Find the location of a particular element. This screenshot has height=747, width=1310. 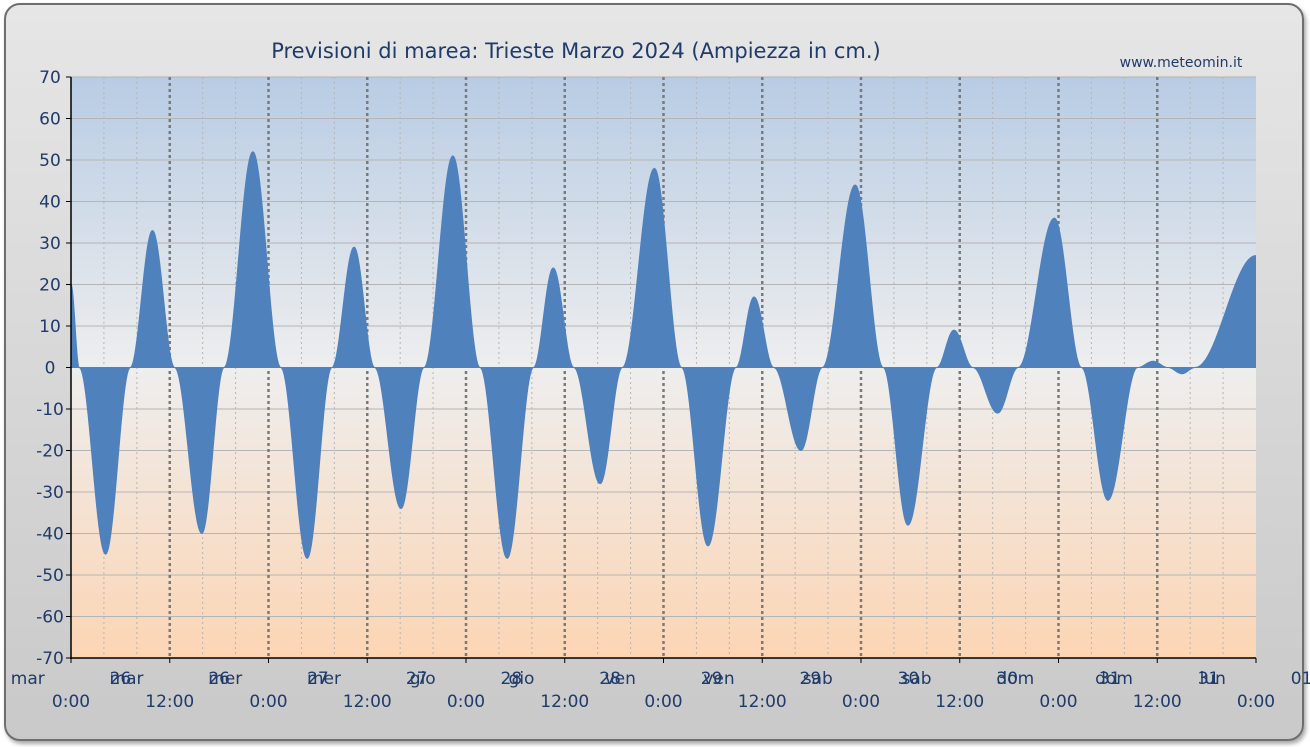

y-tick-label: 60 is located at coordinates (50, 120).